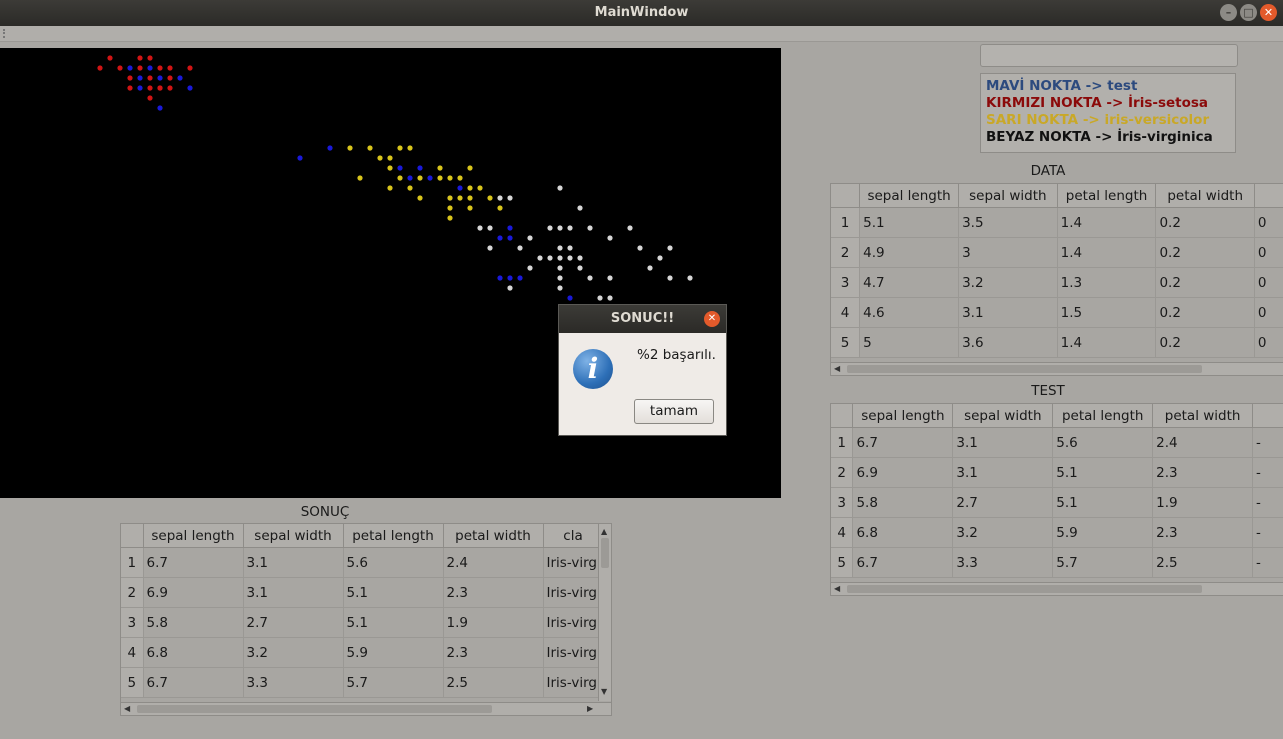 The image size is (1283, 739). What do you see at coordinates (604, 531) in the screenshot?
I see `scroll-up-arrow-icon: ▲` at bounding box center [604, 531].